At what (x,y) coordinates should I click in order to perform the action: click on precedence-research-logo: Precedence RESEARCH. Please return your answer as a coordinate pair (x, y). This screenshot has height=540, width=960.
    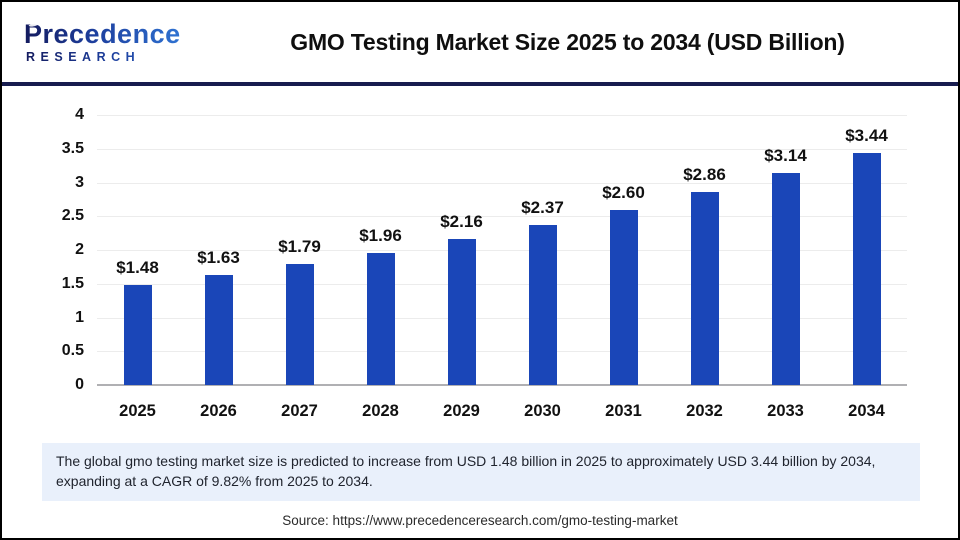
    Looking at the image, I should click on (109, 41).